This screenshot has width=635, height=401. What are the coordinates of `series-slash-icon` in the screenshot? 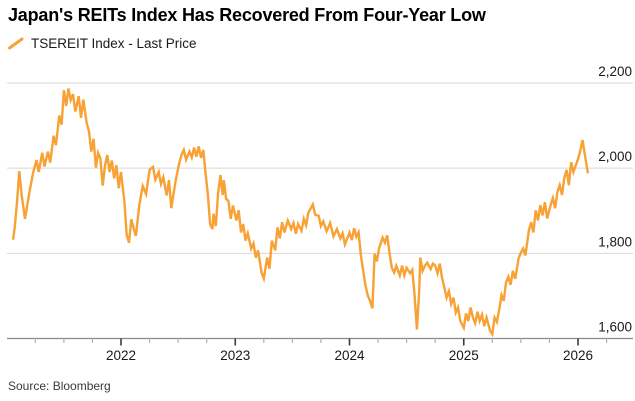 It's located at (16, 43).